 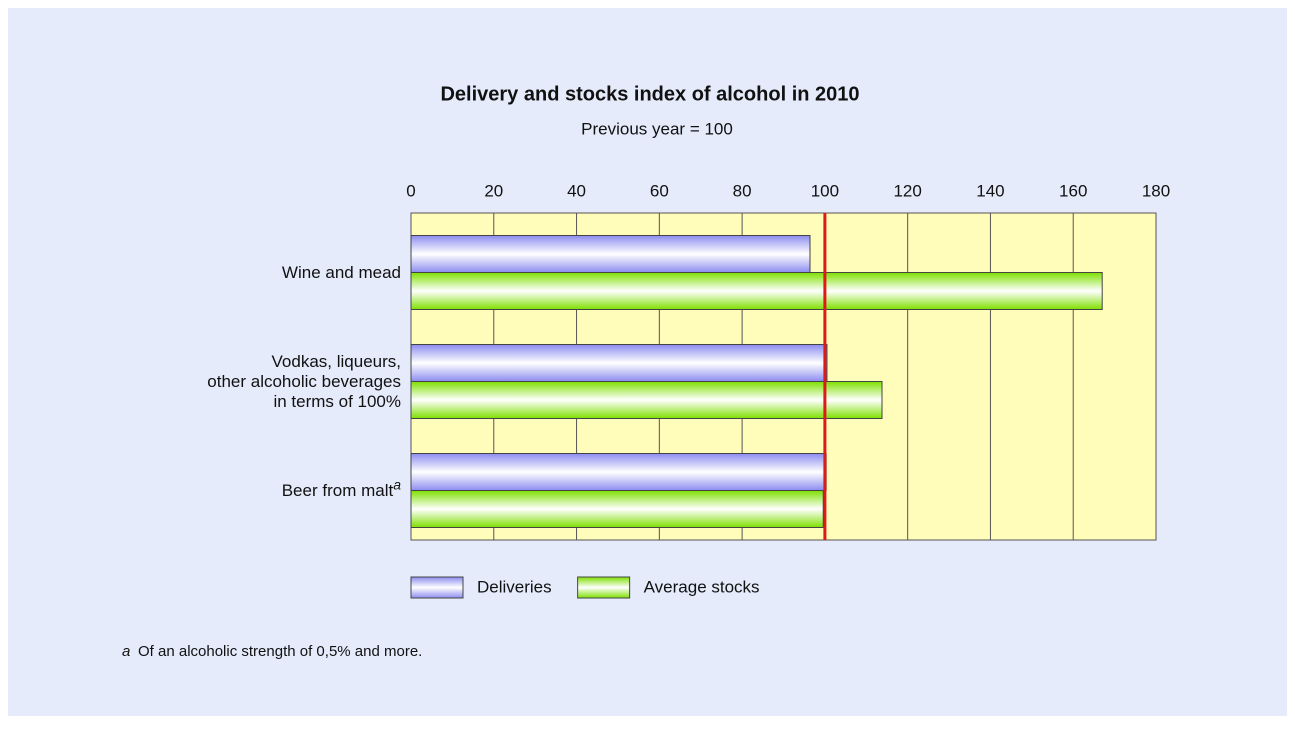 I want to click on legend-label: Deliveries, so click(x=514, y=586).